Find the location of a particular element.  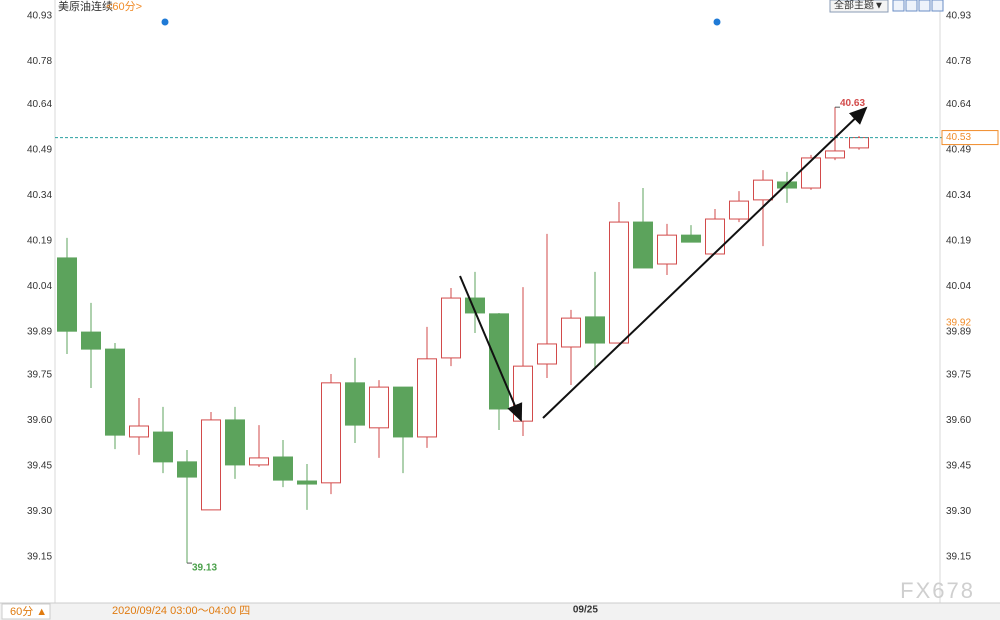

level-label: 39.92 is located at coordinates (958, 323).